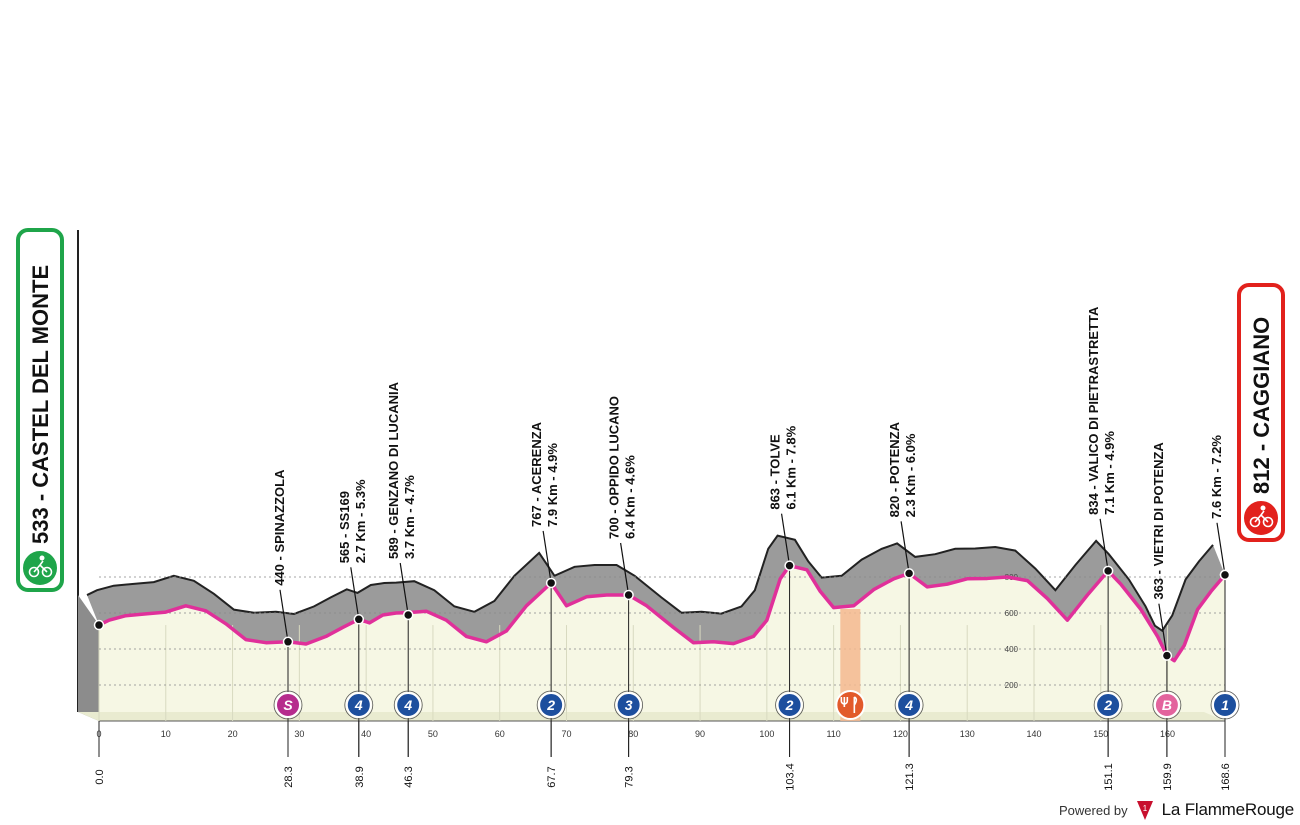 The width and height of the screenshot is (1300, 825). What do you see at coordinates (552, 485) in the screenshot?
I see `climb-stats-label: 7.9 Km - 4.9%` at bounding box center [552, 485].